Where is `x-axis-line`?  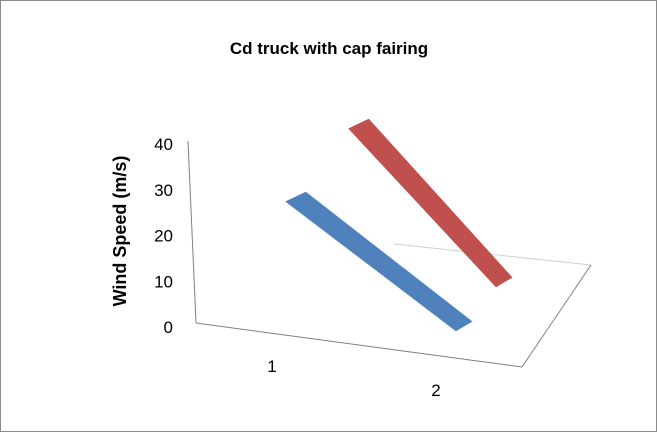 x-axis-line is located at coordinates (359, 345).